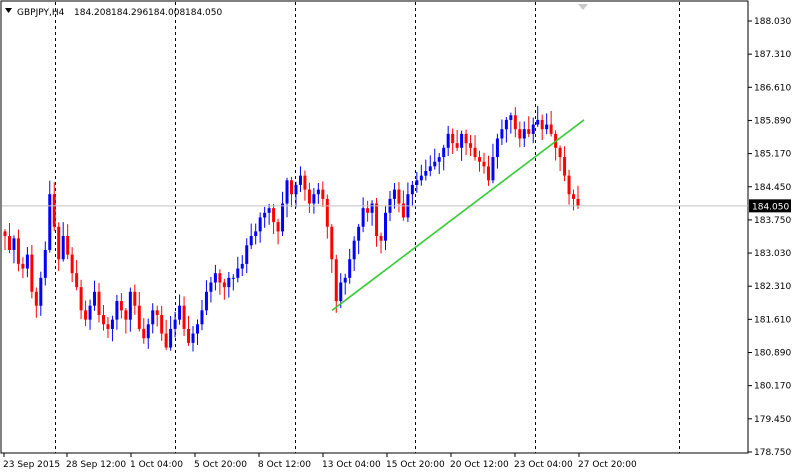  I want to click on trendline, so click(458, 215).